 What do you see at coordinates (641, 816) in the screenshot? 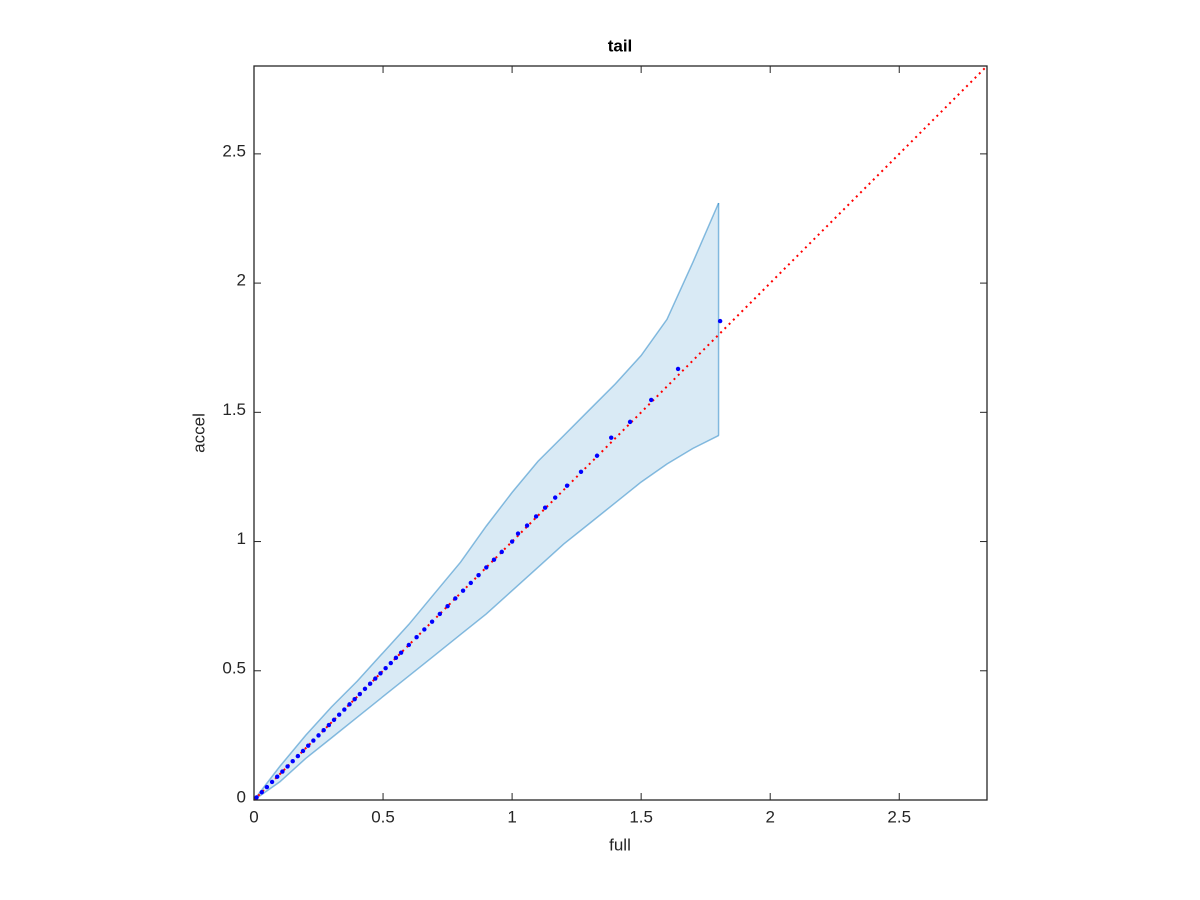
I see `x-tick-label: 1.5` at bounding box center [641, 816].